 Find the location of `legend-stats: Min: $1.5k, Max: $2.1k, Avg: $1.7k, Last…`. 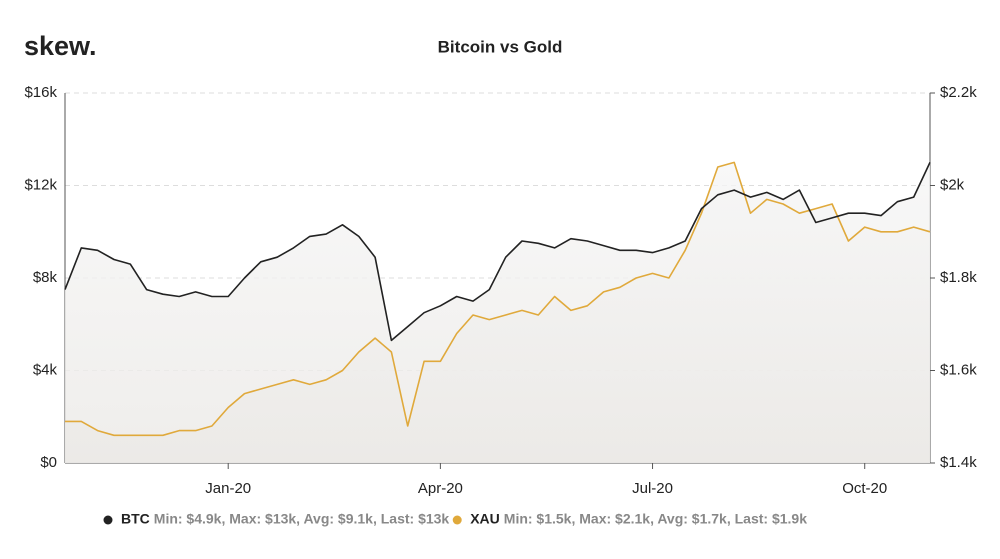

legend-stats: Min: $1.5k, Max: $2.1k, Avg: $1.7k, Last… is located at coordinates (655, 519).